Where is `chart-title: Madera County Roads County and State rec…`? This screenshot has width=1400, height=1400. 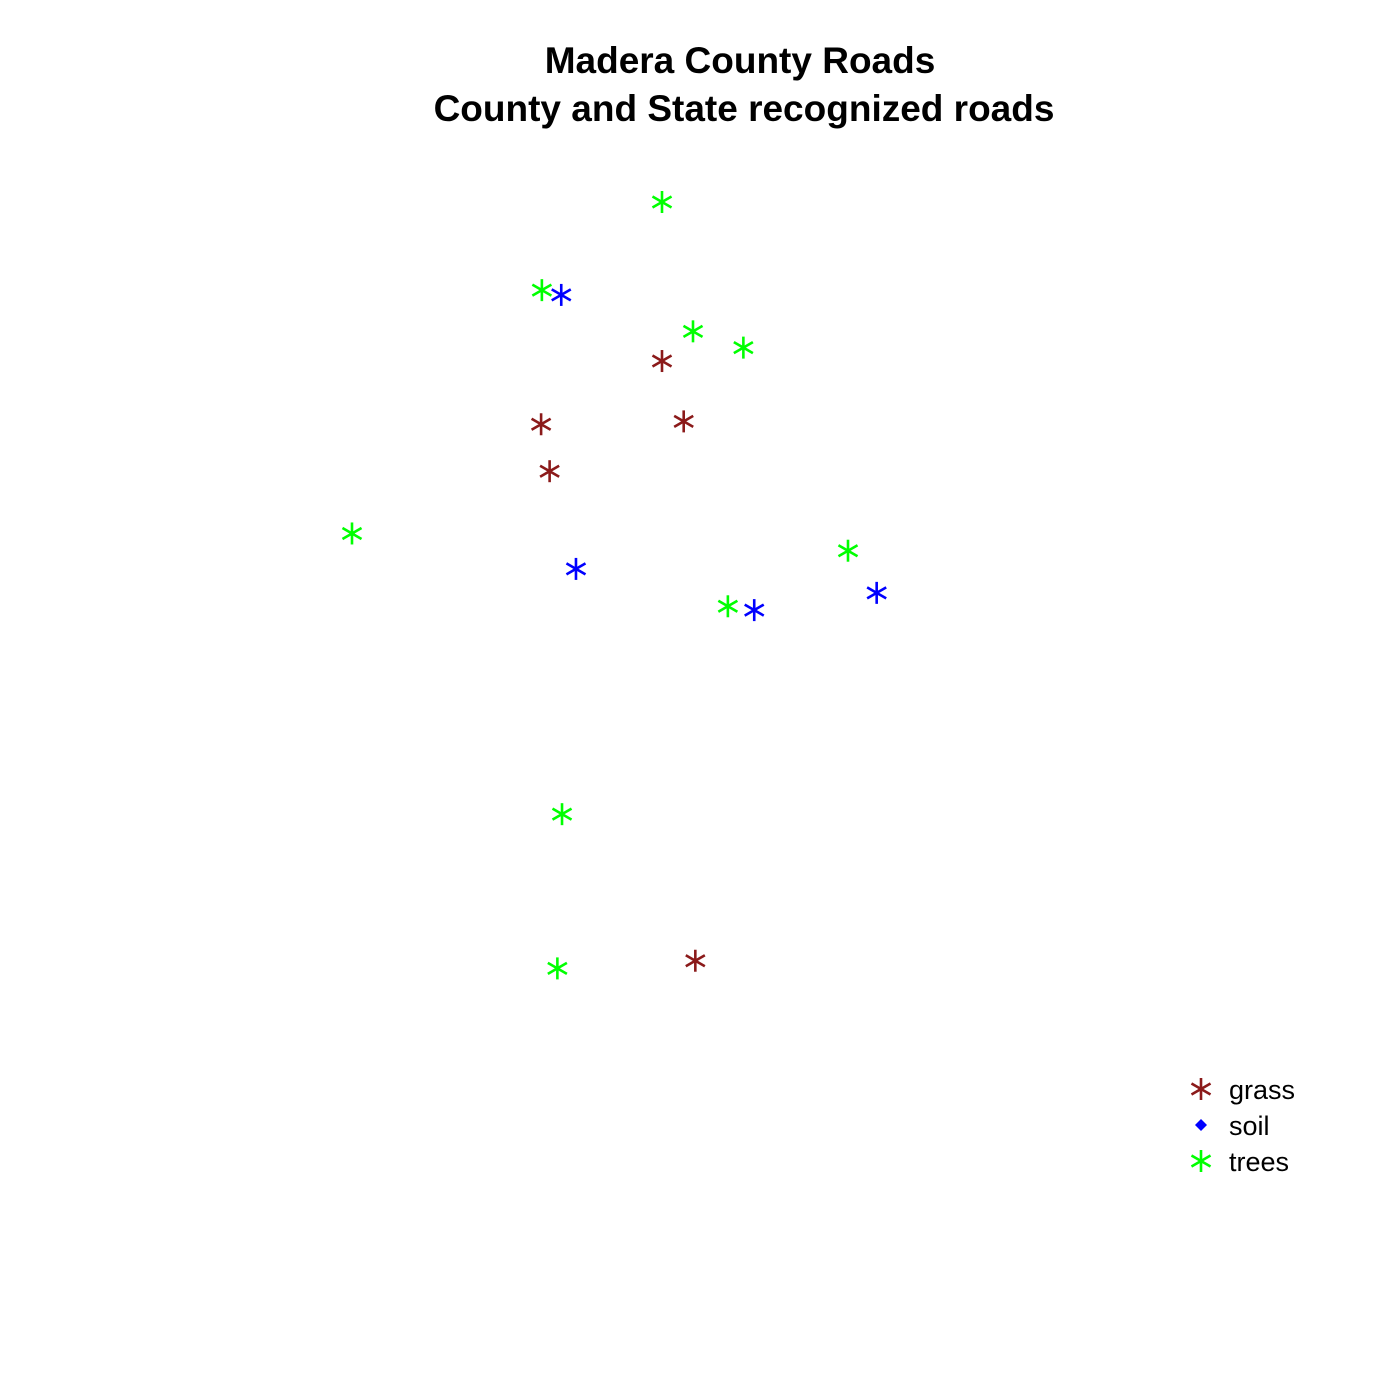 chart-title: Madera County Roads County and State rec… is located at coordinates (744, 84).